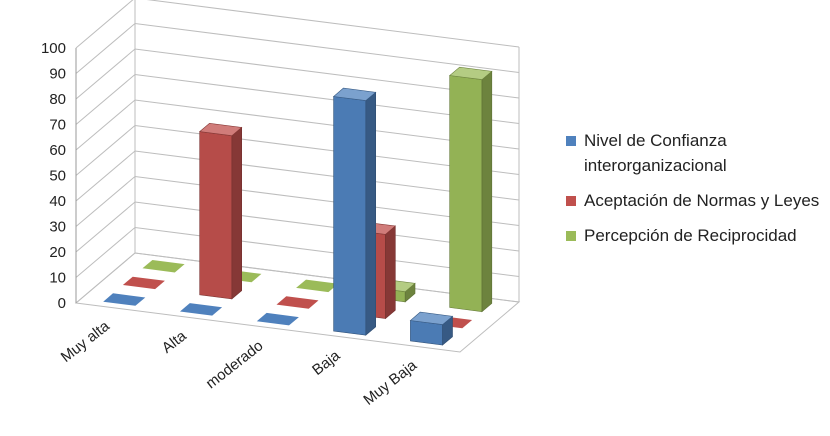  I want to click on legend-label: Nivel de Confianza interorganizacional, so click(655, 153).